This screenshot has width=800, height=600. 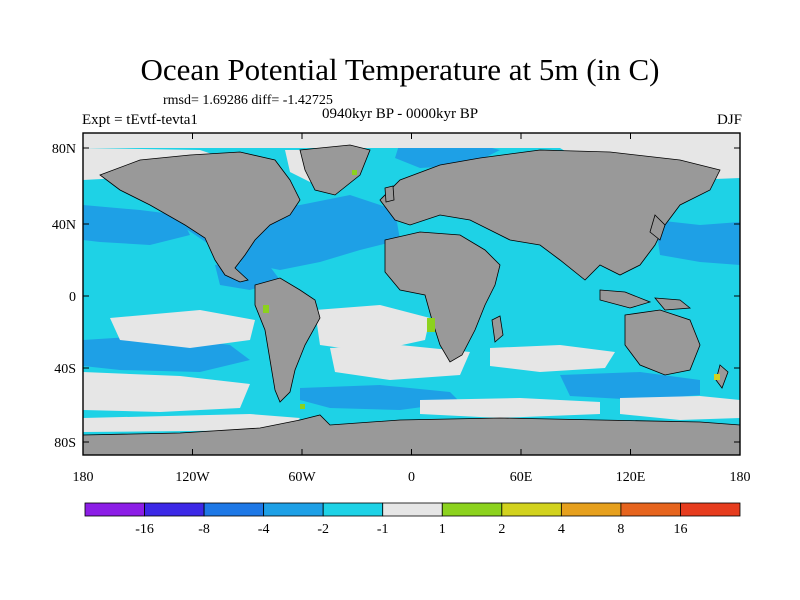 I want to click on land-africa, so click(x=442, y=297).